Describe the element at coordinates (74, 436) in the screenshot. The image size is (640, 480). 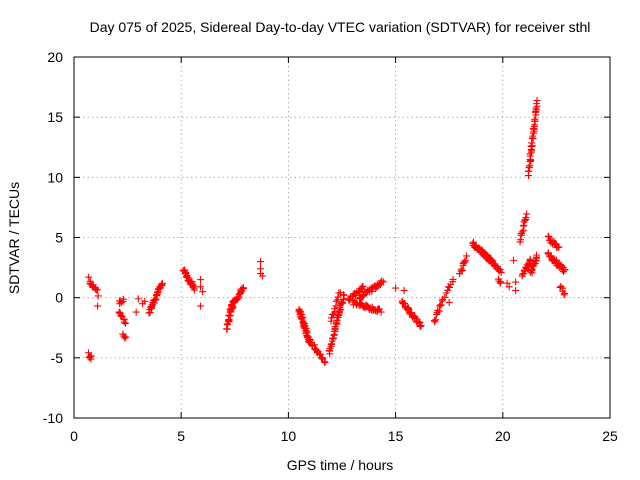
I see `x-tick-label: 0` at that location.